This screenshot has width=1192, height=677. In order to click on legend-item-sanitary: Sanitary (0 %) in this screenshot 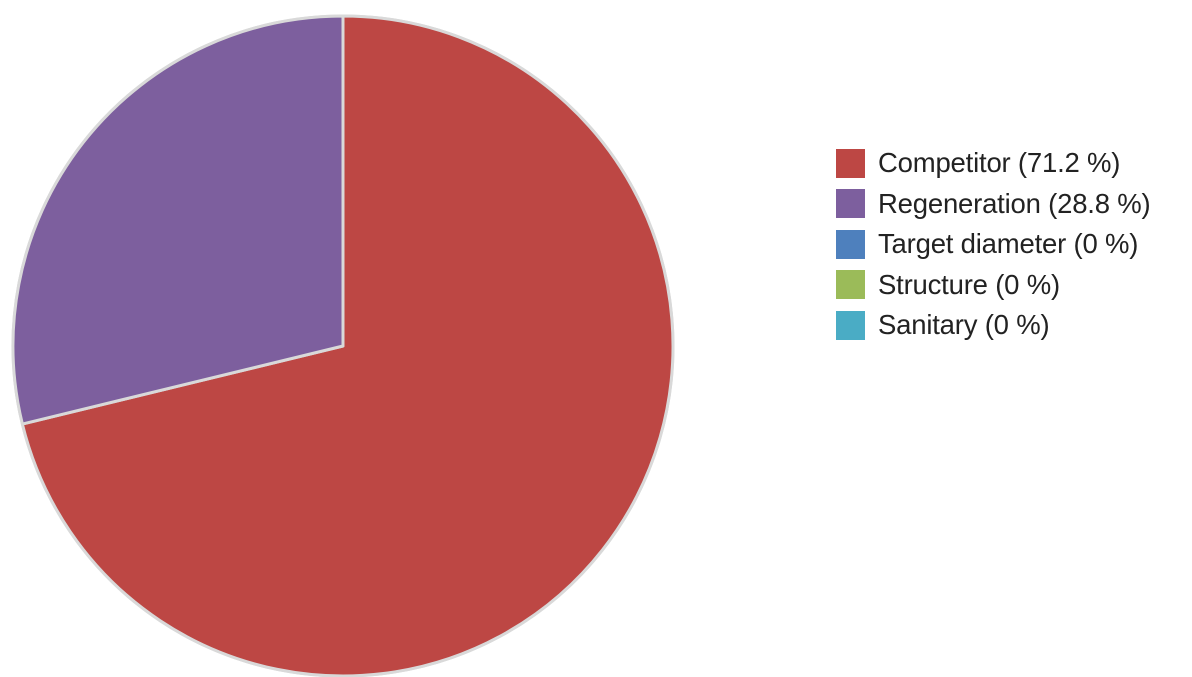, I will do `click(993, 325)`.